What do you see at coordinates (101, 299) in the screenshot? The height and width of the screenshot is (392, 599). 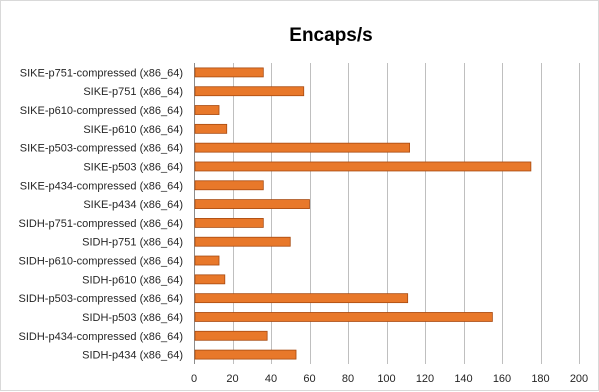 I see `category-label: SIDH-p503-compressed (x86_64)` at bounding box center [101, 299].